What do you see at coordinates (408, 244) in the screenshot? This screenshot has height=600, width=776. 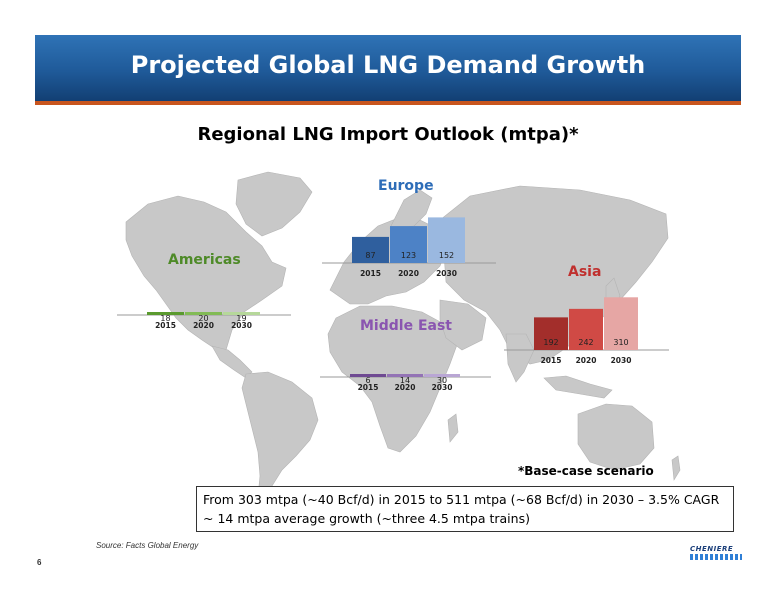 I see `bar-europe-2020` at bounding box center [408, 244].